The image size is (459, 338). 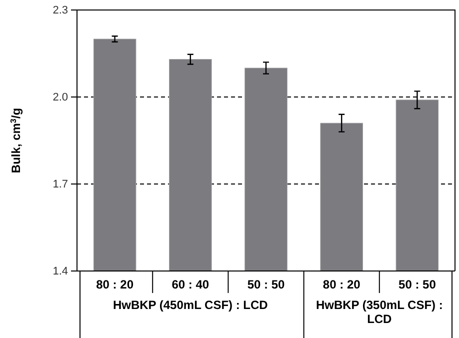 I want to click on y-tick-label: 1.7, so click(x=60, y=184).